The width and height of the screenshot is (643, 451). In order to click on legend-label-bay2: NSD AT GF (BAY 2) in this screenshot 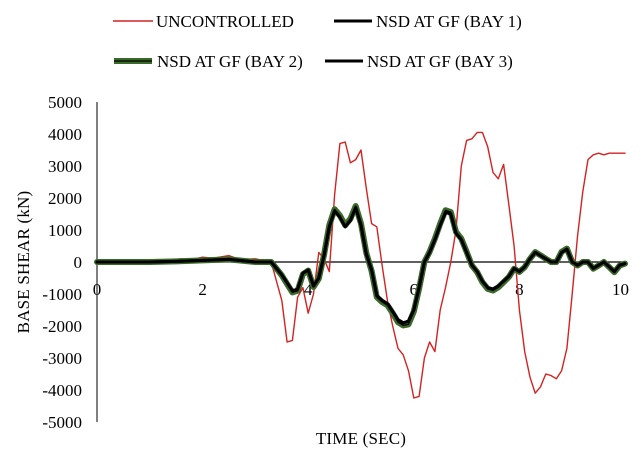, I will do `click(230, 61)`.